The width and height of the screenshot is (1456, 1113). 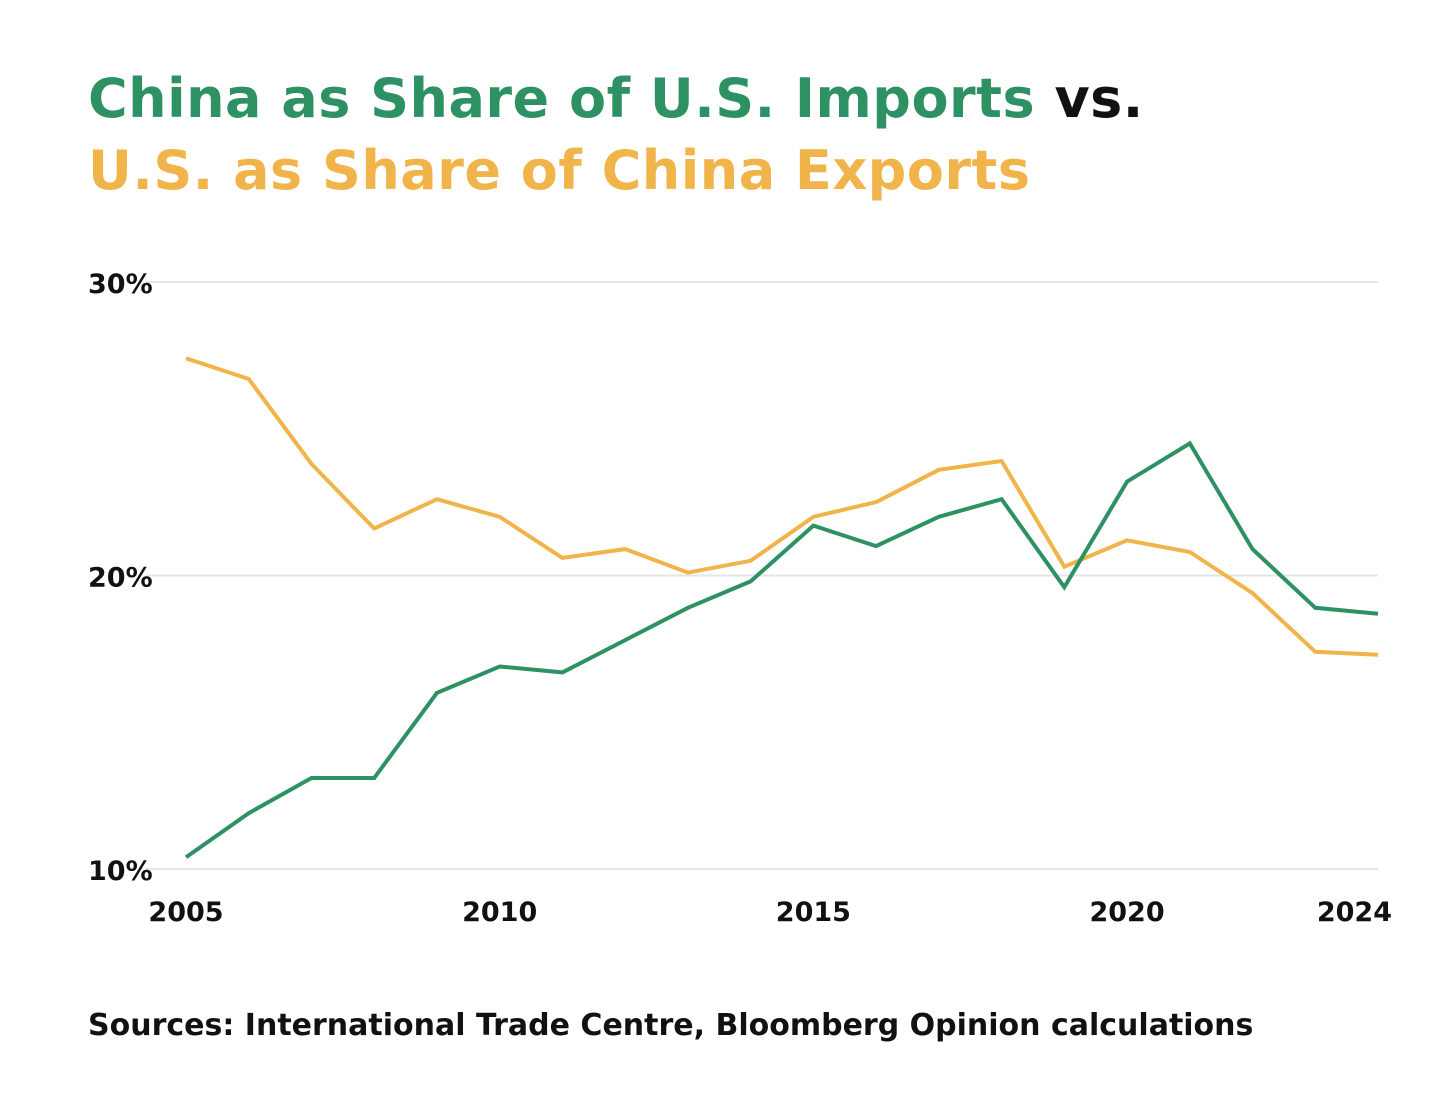 I want to click on y-tick-label: 30%, so click(x=120, y=284).